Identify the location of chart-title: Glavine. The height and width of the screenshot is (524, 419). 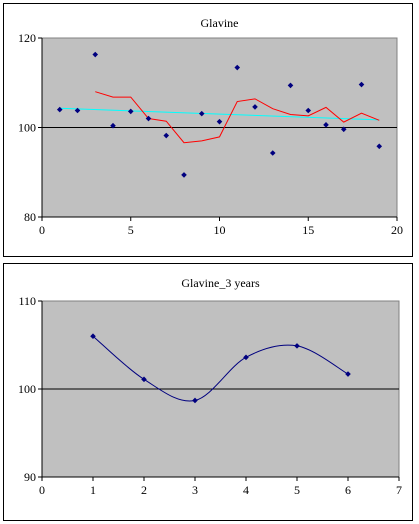
(220, 23).